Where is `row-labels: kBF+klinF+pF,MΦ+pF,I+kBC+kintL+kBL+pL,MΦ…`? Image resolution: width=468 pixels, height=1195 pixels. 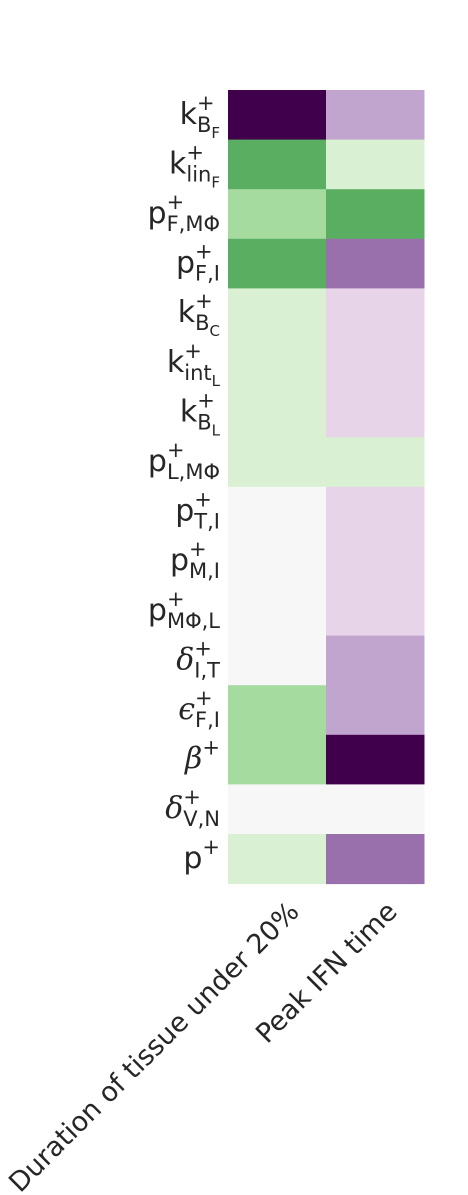 row-labels: kBF+klinF+pF,MΦ+pF,I+kBC+kintL+kBL+pL,MΦ… is located at coordinates (184, 483).